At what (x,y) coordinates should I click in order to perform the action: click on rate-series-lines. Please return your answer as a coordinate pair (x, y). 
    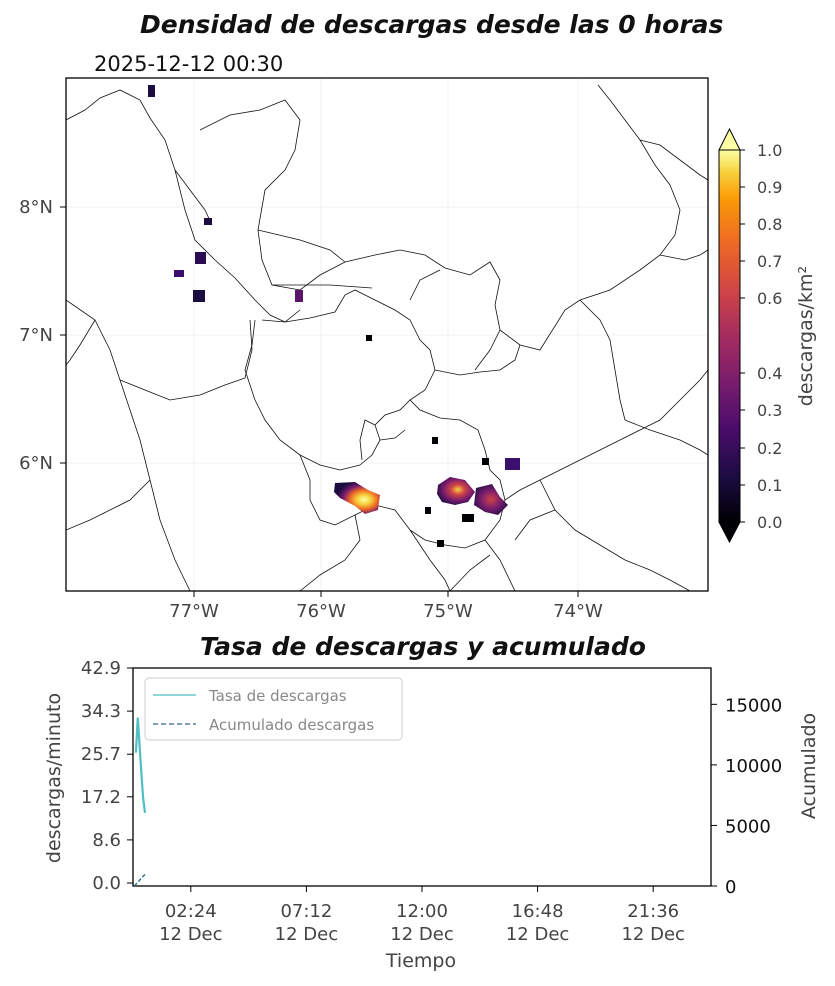
    Looking at the image, I should click on (140, 802).